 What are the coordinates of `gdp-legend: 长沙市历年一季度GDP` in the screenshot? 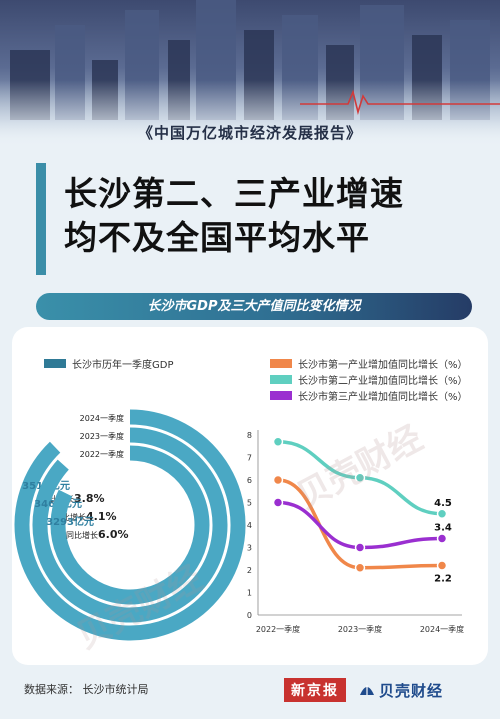 It's located at (108, 363).